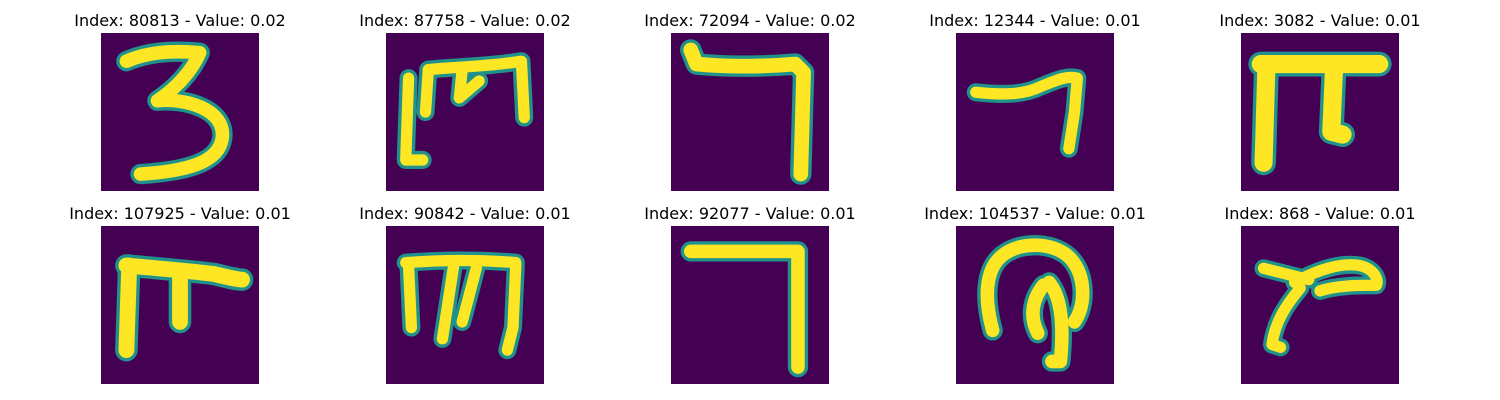  What do you see at coordinates (1009, 213) in the screenshot?
I see `panel-index: 104537` at bounding box center [1009, 213].